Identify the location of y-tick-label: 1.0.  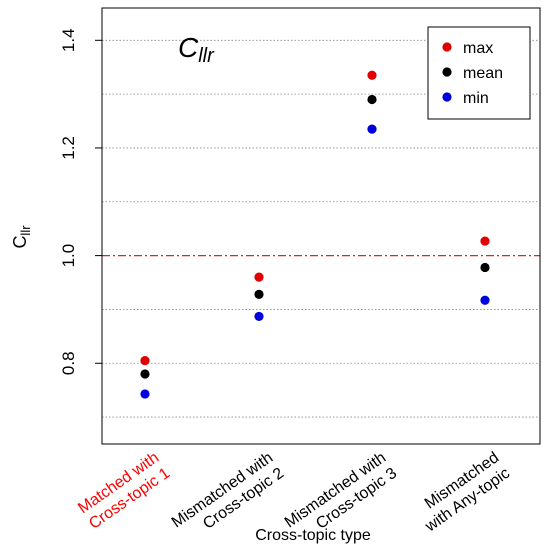
(68, 256).